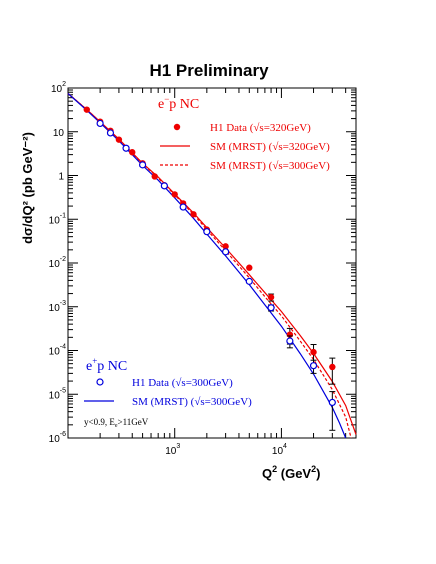  Describe the element at coordinates (61, 177) in the screenshot. I see `y-tick-label: 1` at that location.